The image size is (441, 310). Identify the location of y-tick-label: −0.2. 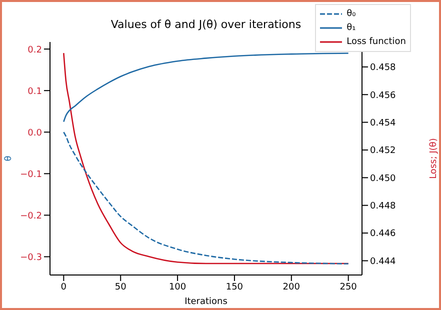
(31, 216).